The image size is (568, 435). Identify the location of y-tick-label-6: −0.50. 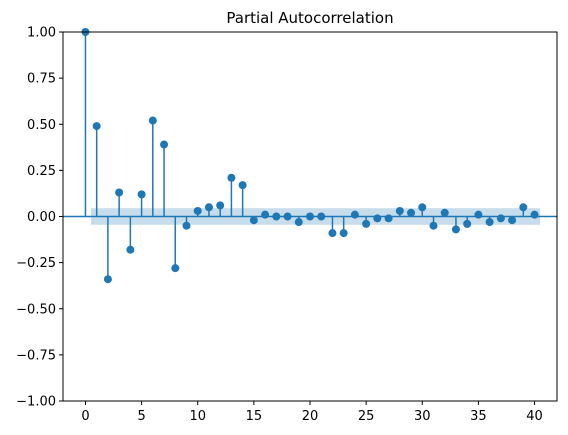
(36, 309).